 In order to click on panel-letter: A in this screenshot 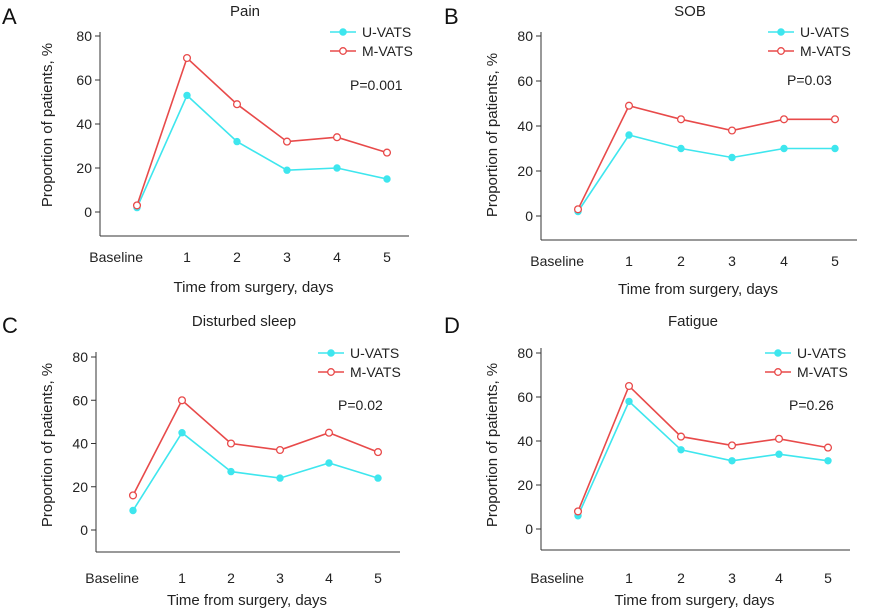, I will do `click(9, 16)`.